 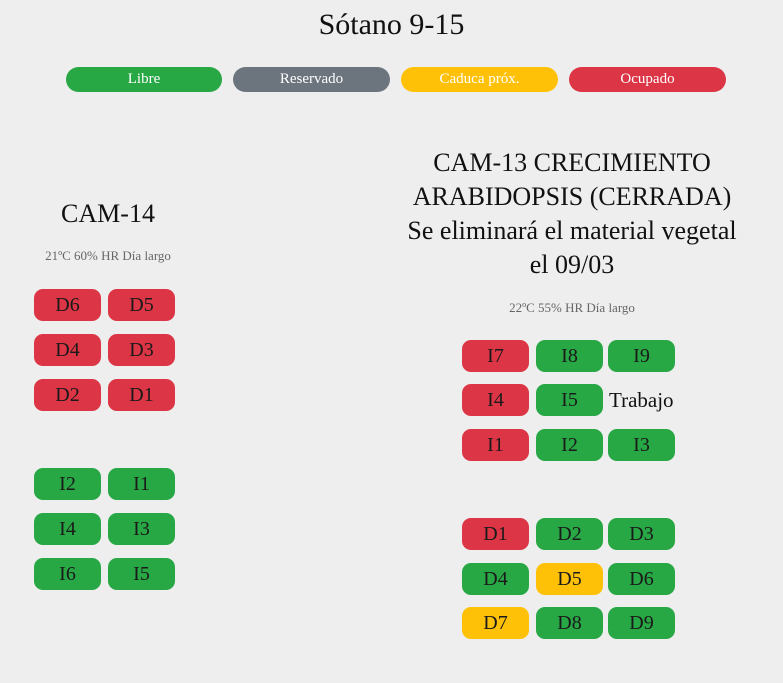 I want to click on cam13-slot-d2: D2, so click(x=569, y=534).